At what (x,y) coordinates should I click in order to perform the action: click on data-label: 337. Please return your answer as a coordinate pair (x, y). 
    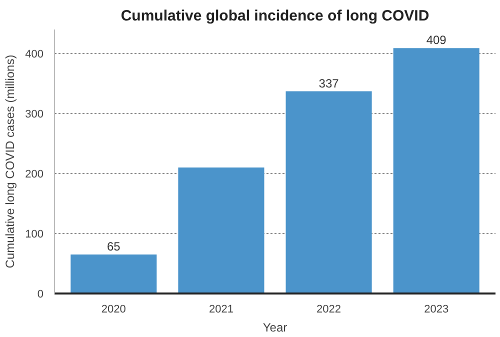
    Looking at the image, I should click on (329, 83).